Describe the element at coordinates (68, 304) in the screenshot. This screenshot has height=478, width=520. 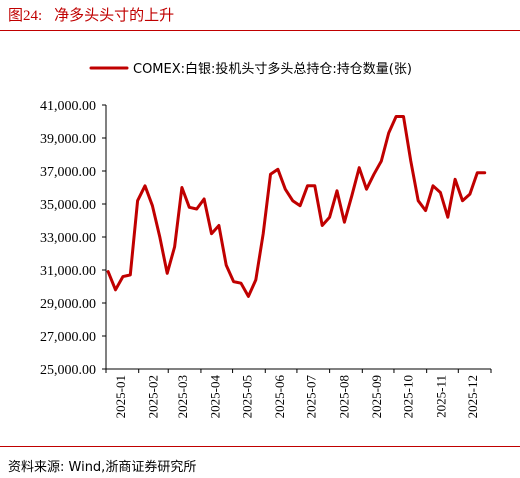
I see `y-tick-label: 29,000.00` at that location.